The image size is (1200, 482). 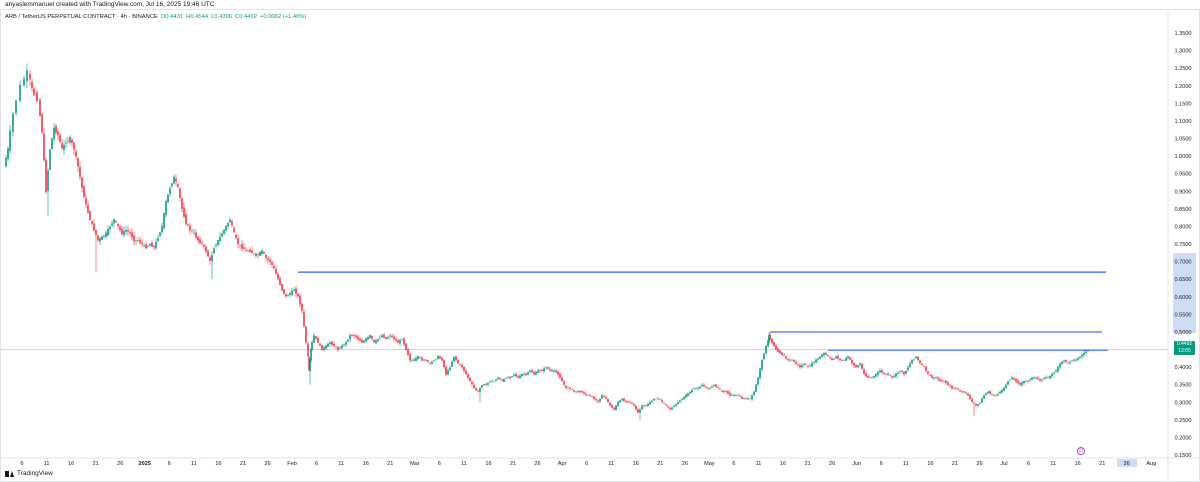 What do you see at coordinates (145, 464) in the screenshot?
I see `x-tick-label: 2025` at bounding box center [145, 464].